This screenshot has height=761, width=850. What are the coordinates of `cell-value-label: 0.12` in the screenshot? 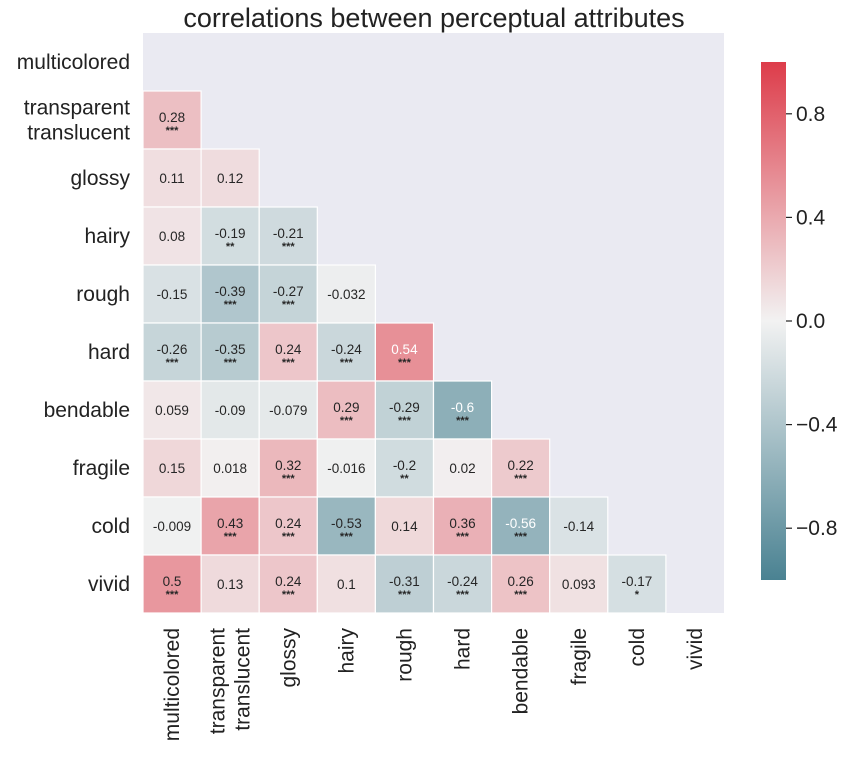 It's located at (230, 178).